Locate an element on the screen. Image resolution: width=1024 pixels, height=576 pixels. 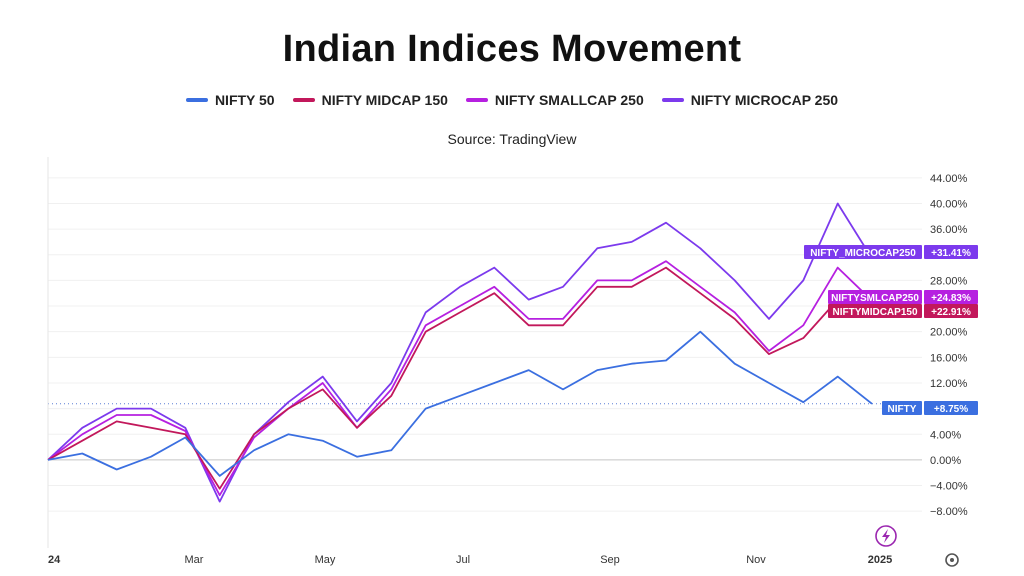
x-tick-label: Jul is located at coordinates (463, 560).